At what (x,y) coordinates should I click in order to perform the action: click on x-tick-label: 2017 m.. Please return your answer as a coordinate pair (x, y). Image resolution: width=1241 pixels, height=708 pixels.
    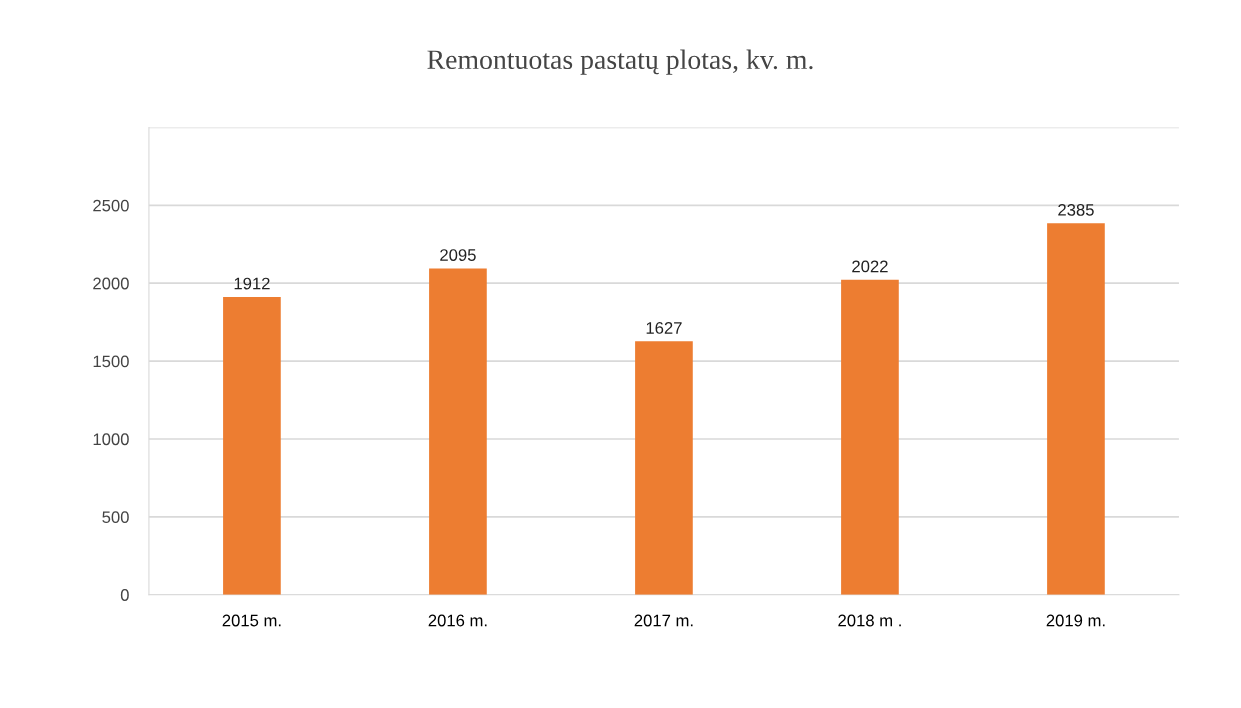
    Looking at the image, I should click on (663, 620).